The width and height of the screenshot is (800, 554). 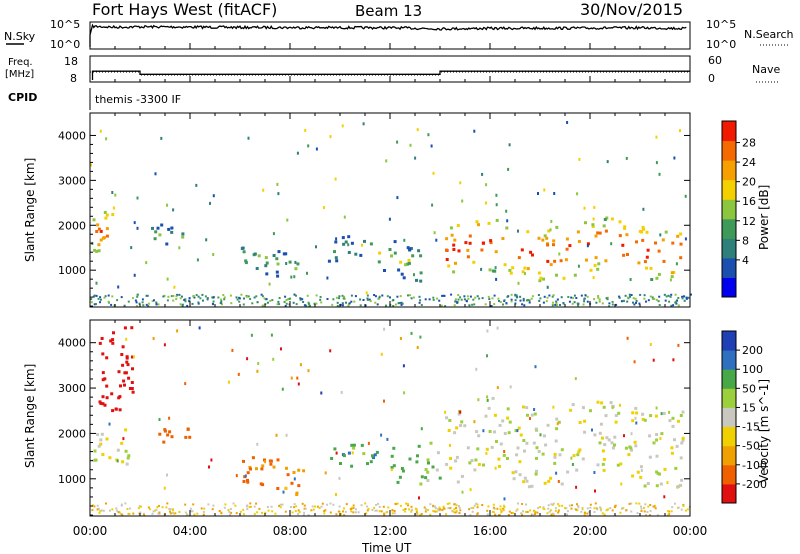 I want to click on colorbar-swatch, so click(x=729, y=436).